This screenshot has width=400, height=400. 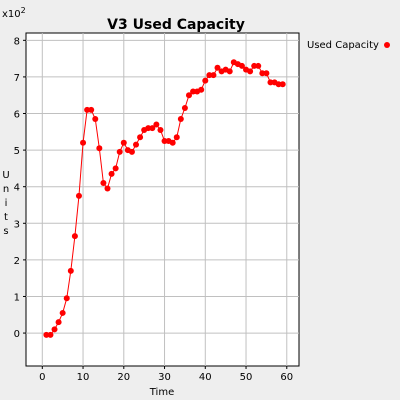 What do you see at coordinates (17, 41) in the screenshot?
I see `y-tick-label: 8` at bounding box center [17, 41].